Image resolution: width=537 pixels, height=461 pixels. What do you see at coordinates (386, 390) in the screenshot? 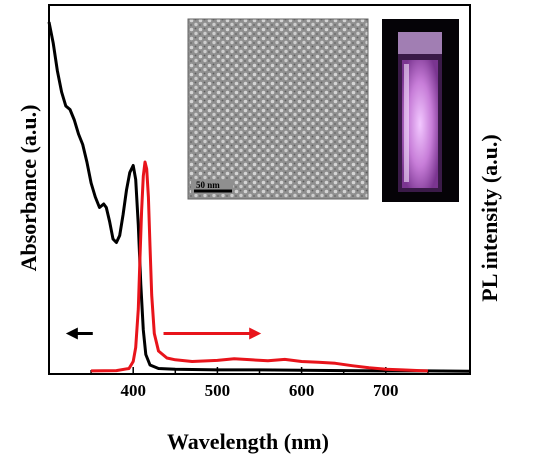
I see `x-tick-label: 700` at bounding box center [386, 390].